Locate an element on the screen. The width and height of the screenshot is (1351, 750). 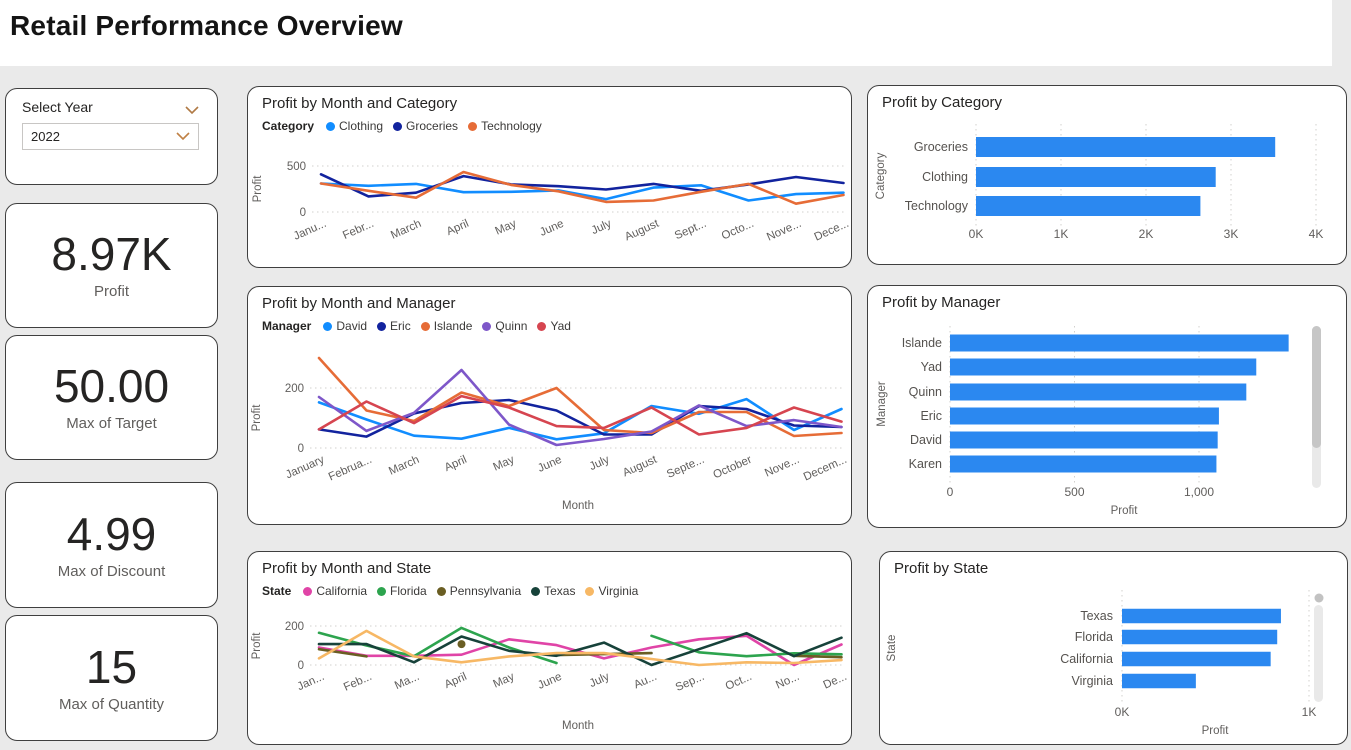
bar-technology is located at coordinates (1088, 206).